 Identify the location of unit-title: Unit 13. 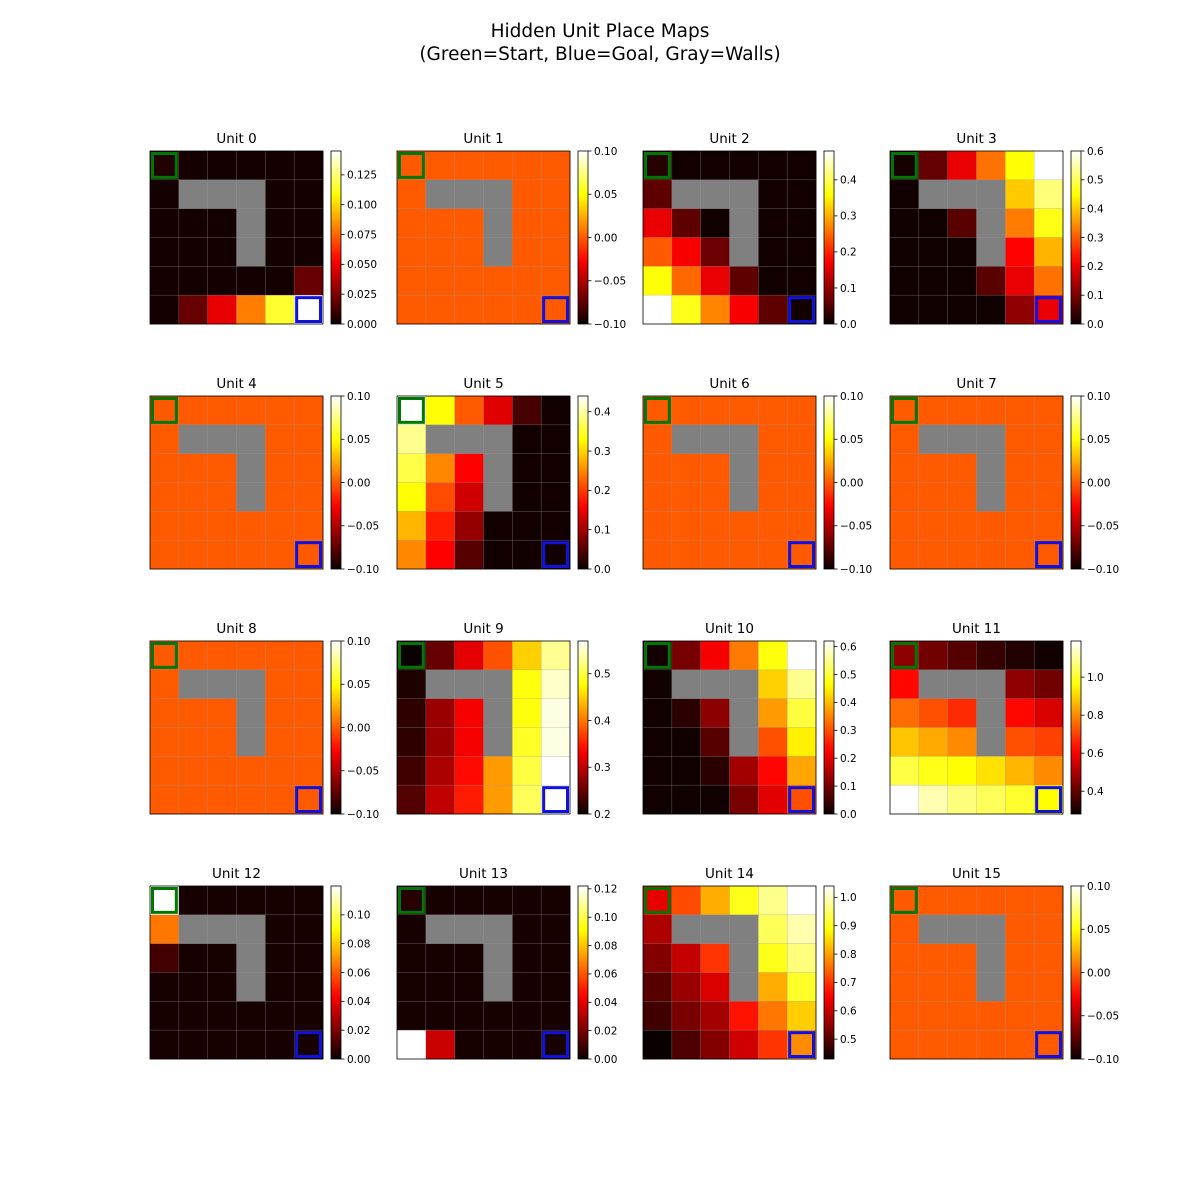
(483, 874).